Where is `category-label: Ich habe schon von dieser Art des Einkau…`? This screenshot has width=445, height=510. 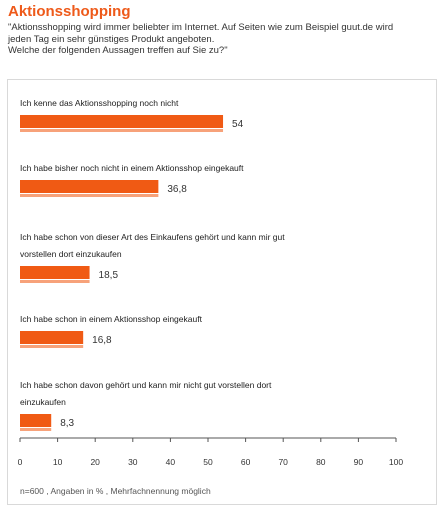 category-label: Ich habe schon von dieser Art des Einkau… is located at coordinates (152, 237).